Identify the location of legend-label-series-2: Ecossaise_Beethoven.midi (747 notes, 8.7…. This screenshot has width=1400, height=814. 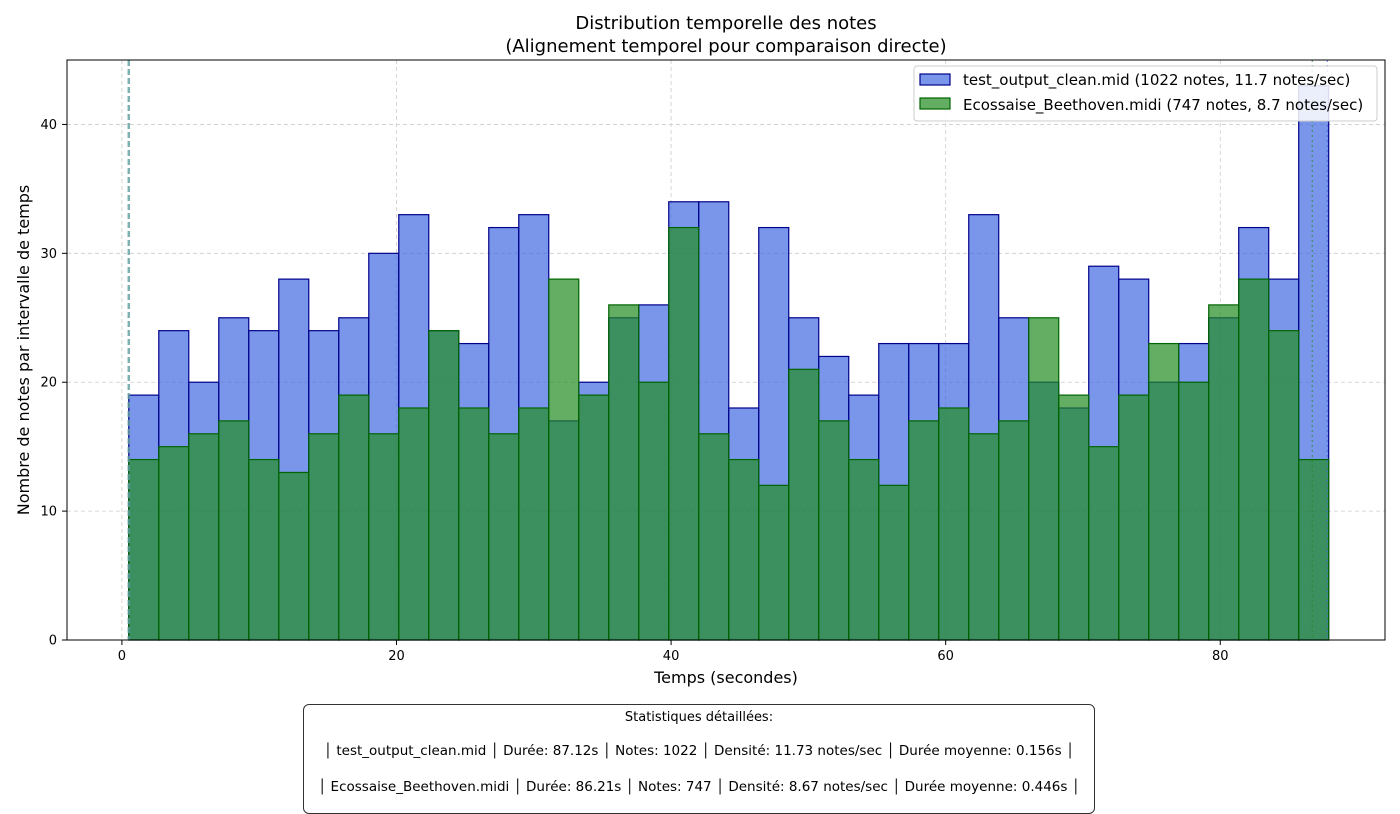
(1163, 105).